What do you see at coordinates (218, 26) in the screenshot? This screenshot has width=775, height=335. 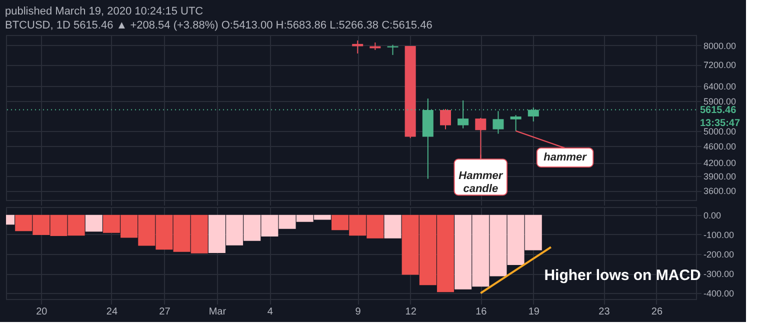 I see `chart-subtitle: BTCUSD, 1D 5615.46 ▲ +208.54 (+3.88%) O:5413.00 H:5683.86 L:5266.38 C:5615.46` at bounding box center [218, 26].